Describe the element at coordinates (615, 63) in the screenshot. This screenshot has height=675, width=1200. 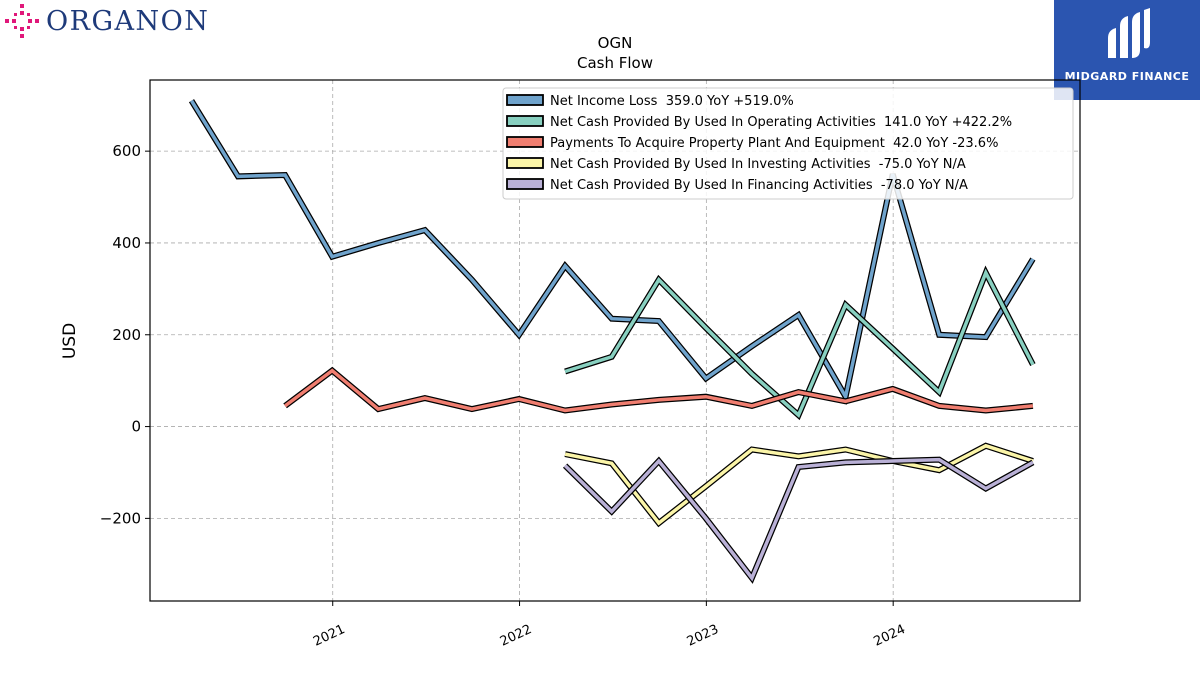
I see `chart-subtitle: Cash Flow` at that location.